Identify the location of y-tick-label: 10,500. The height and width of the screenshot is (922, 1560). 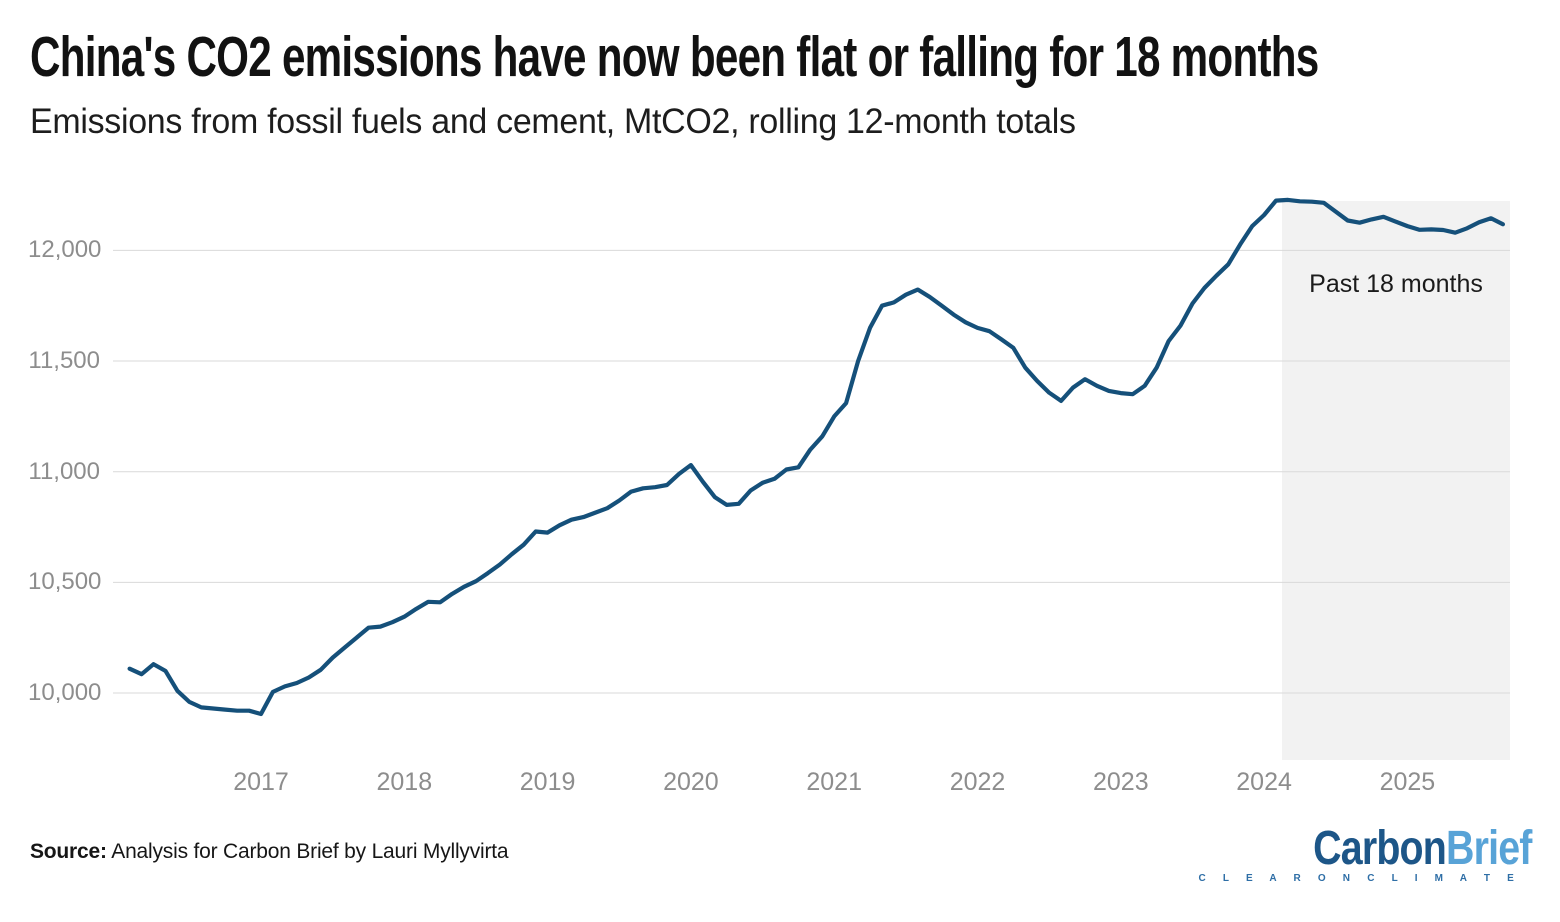
(65, 582).